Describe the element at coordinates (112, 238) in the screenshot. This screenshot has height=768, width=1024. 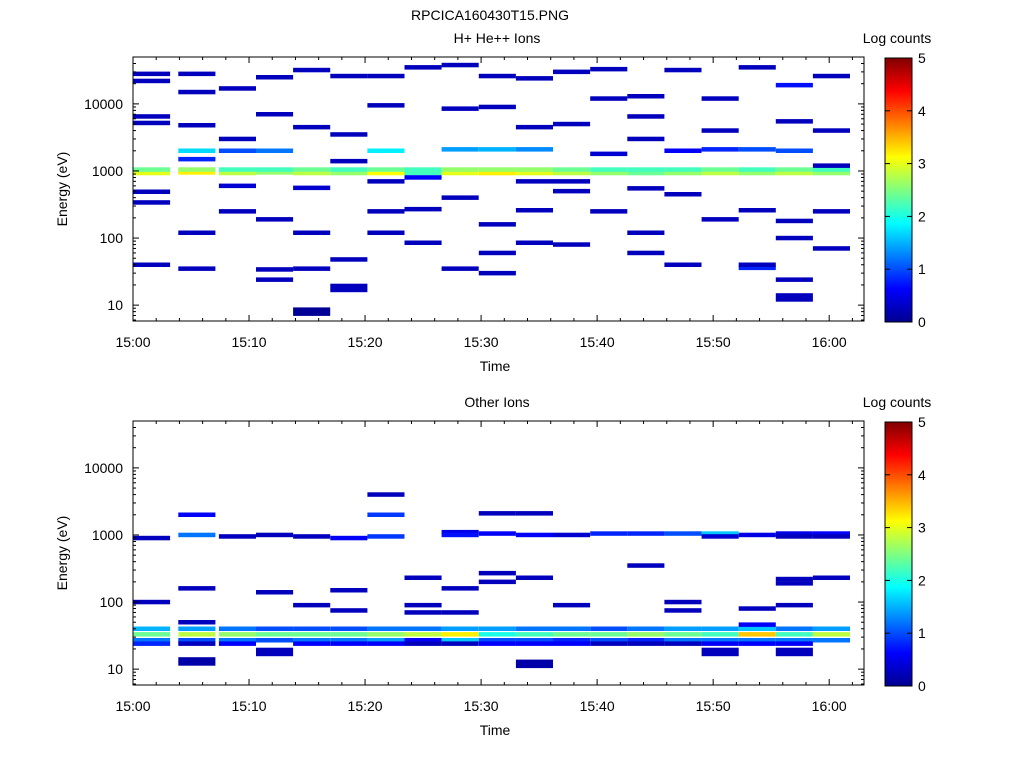
I see `y-tick-label: 100` at that location.